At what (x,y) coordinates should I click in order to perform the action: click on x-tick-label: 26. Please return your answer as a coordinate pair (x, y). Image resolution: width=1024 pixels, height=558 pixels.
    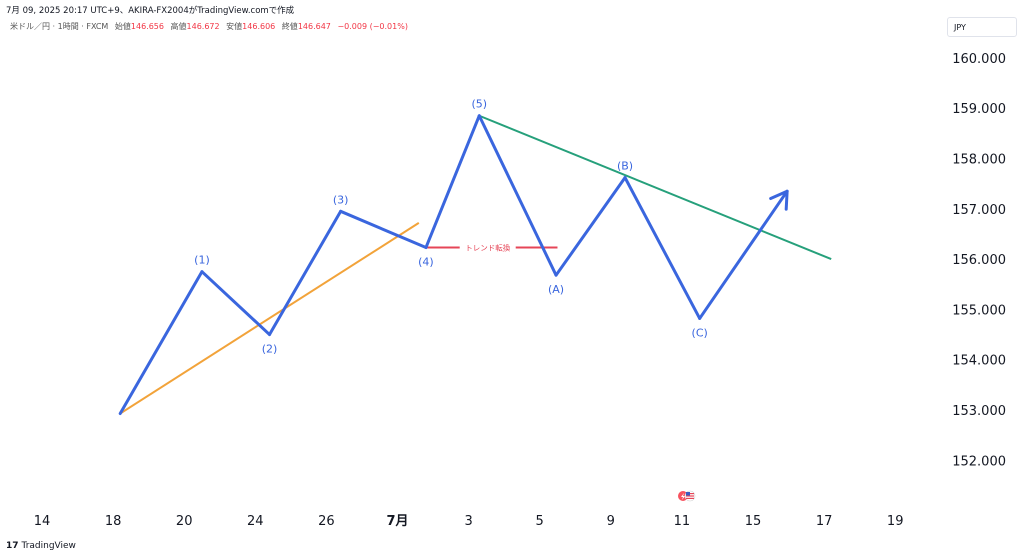
    Looking at the image, I should click on (326, 521).